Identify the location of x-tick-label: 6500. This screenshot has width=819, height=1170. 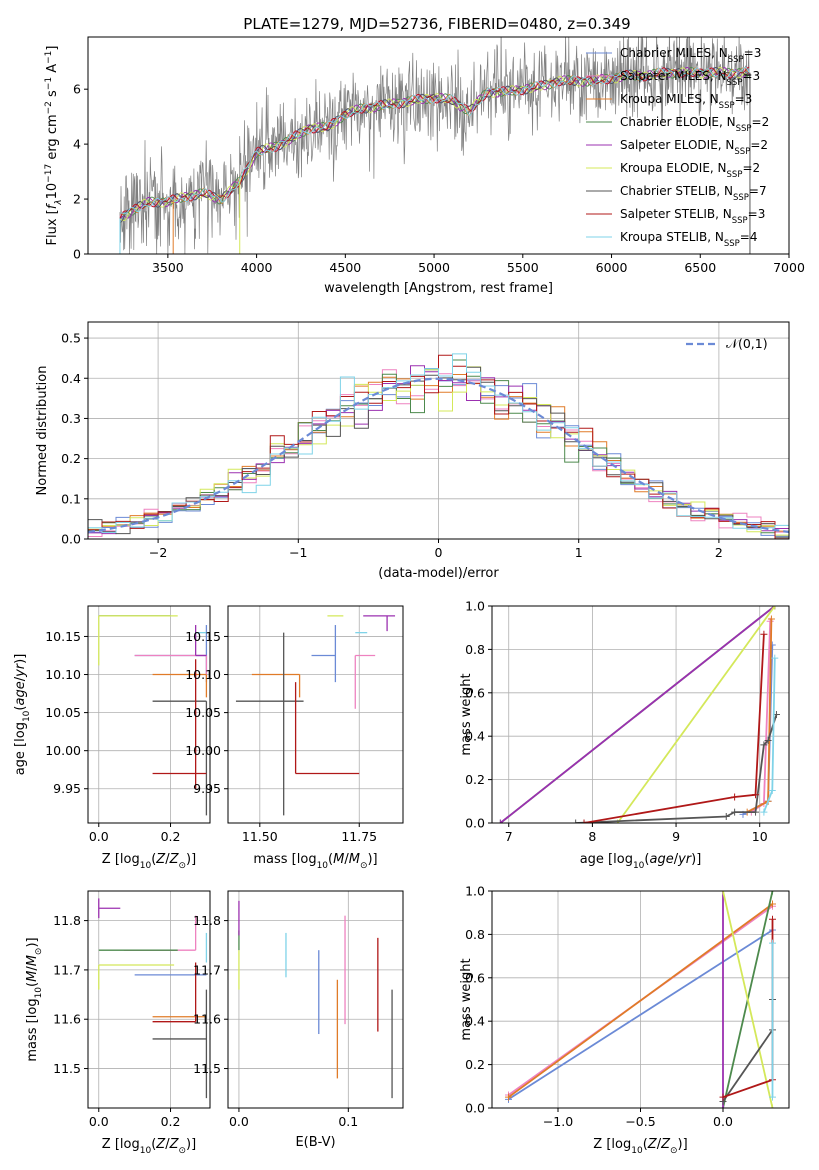
(700, 267).